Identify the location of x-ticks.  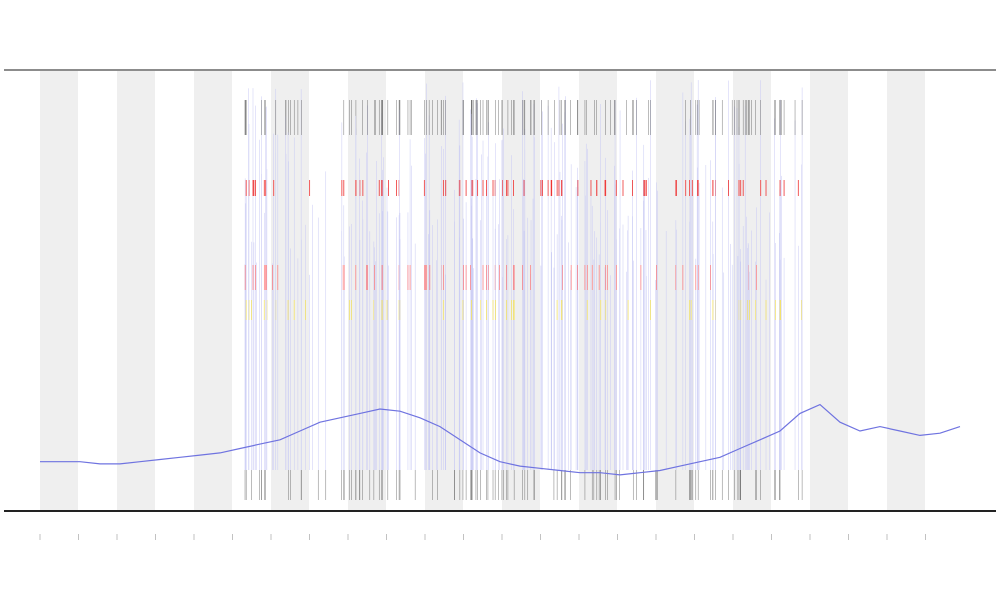
(482, 537).